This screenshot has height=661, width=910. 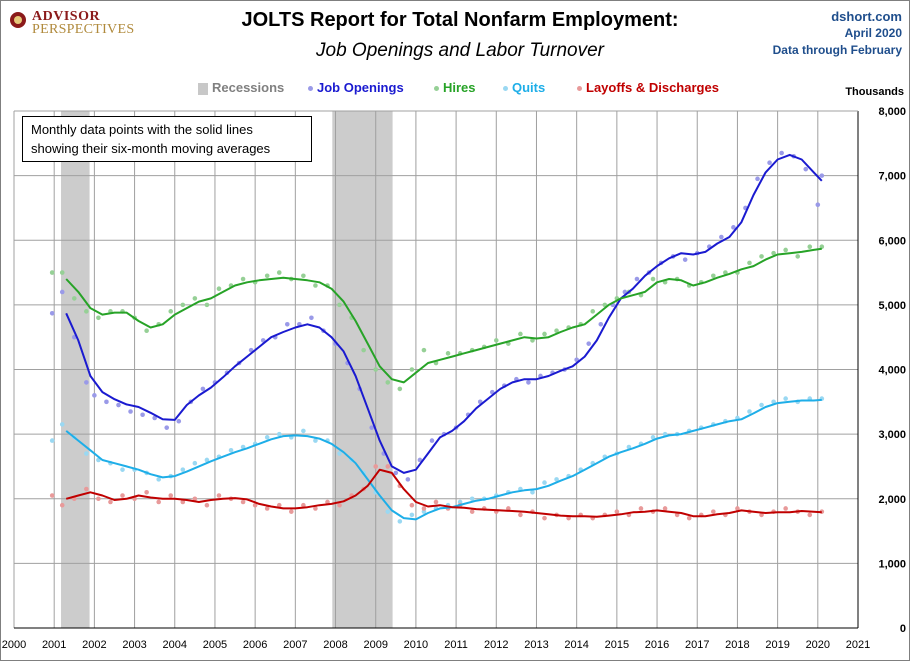 I want to click on x-tick-label-2013: 2013, so click(x=536, y=645).